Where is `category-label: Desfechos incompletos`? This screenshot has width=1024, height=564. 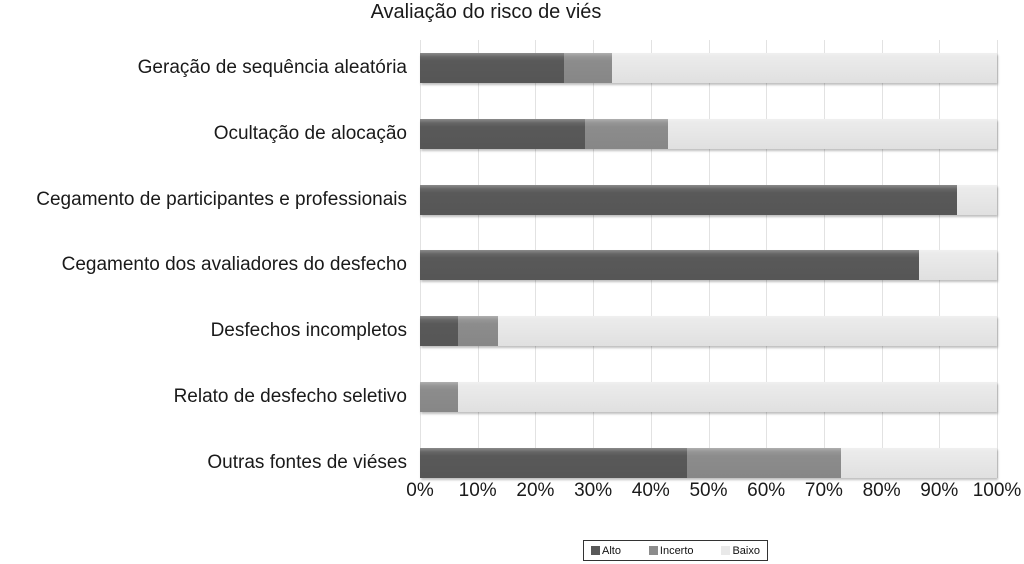 category-label: Desfechos incompletos is located at coordinates (308, 331).